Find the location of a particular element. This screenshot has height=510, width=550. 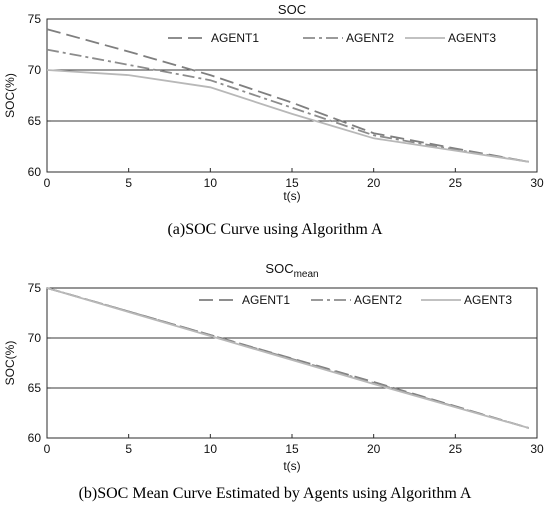

figure-caption: (a)SOC Curve using Algorithm A is located at coordinates (275, 229).